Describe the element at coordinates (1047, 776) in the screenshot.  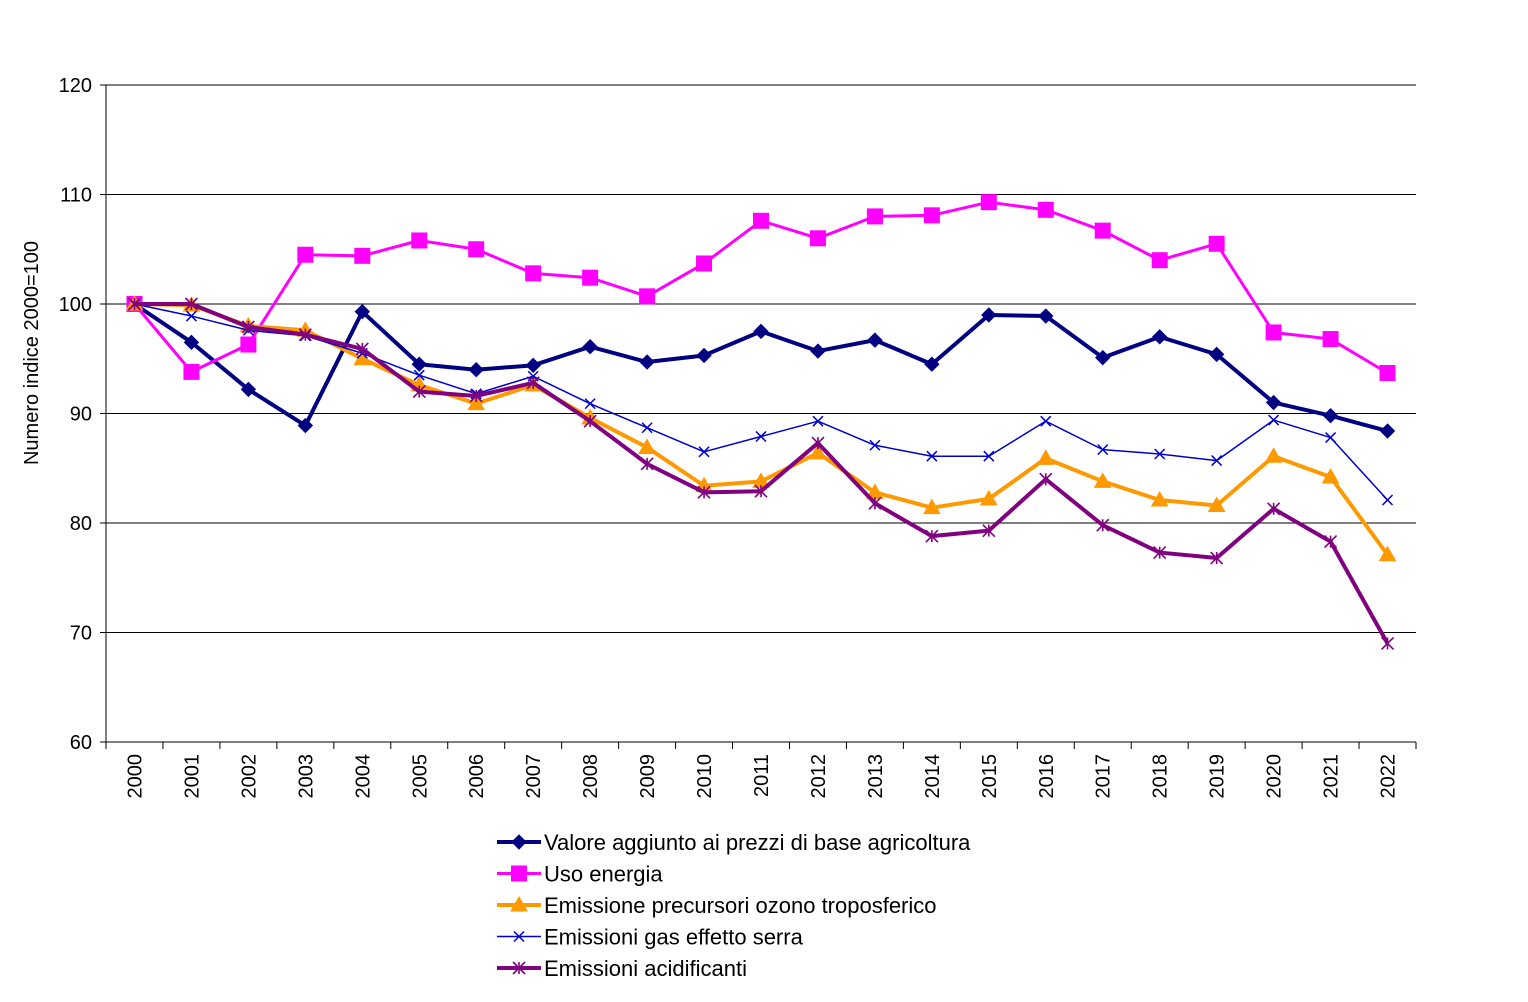
I see `x-tick-label: 2016` at that location.